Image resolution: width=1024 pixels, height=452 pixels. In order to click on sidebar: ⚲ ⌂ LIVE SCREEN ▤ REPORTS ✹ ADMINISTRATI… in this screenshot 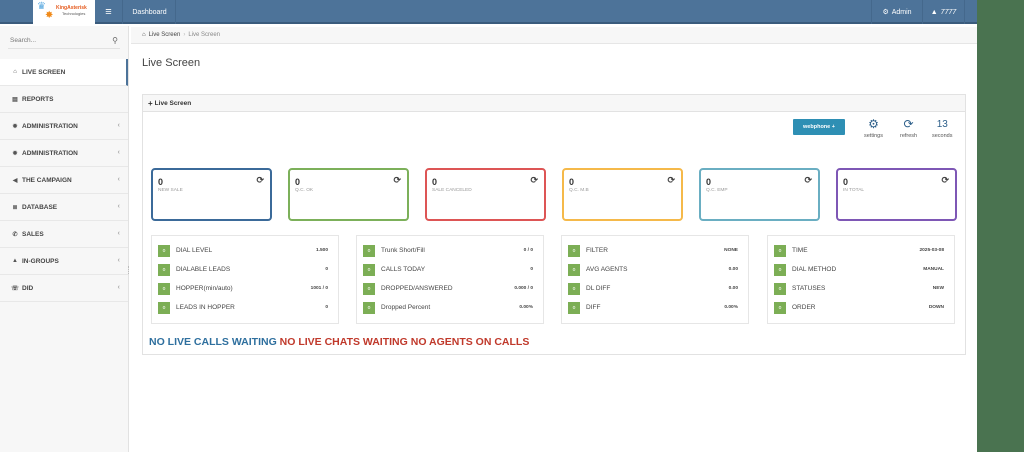, I will do `click(64, 239)`.